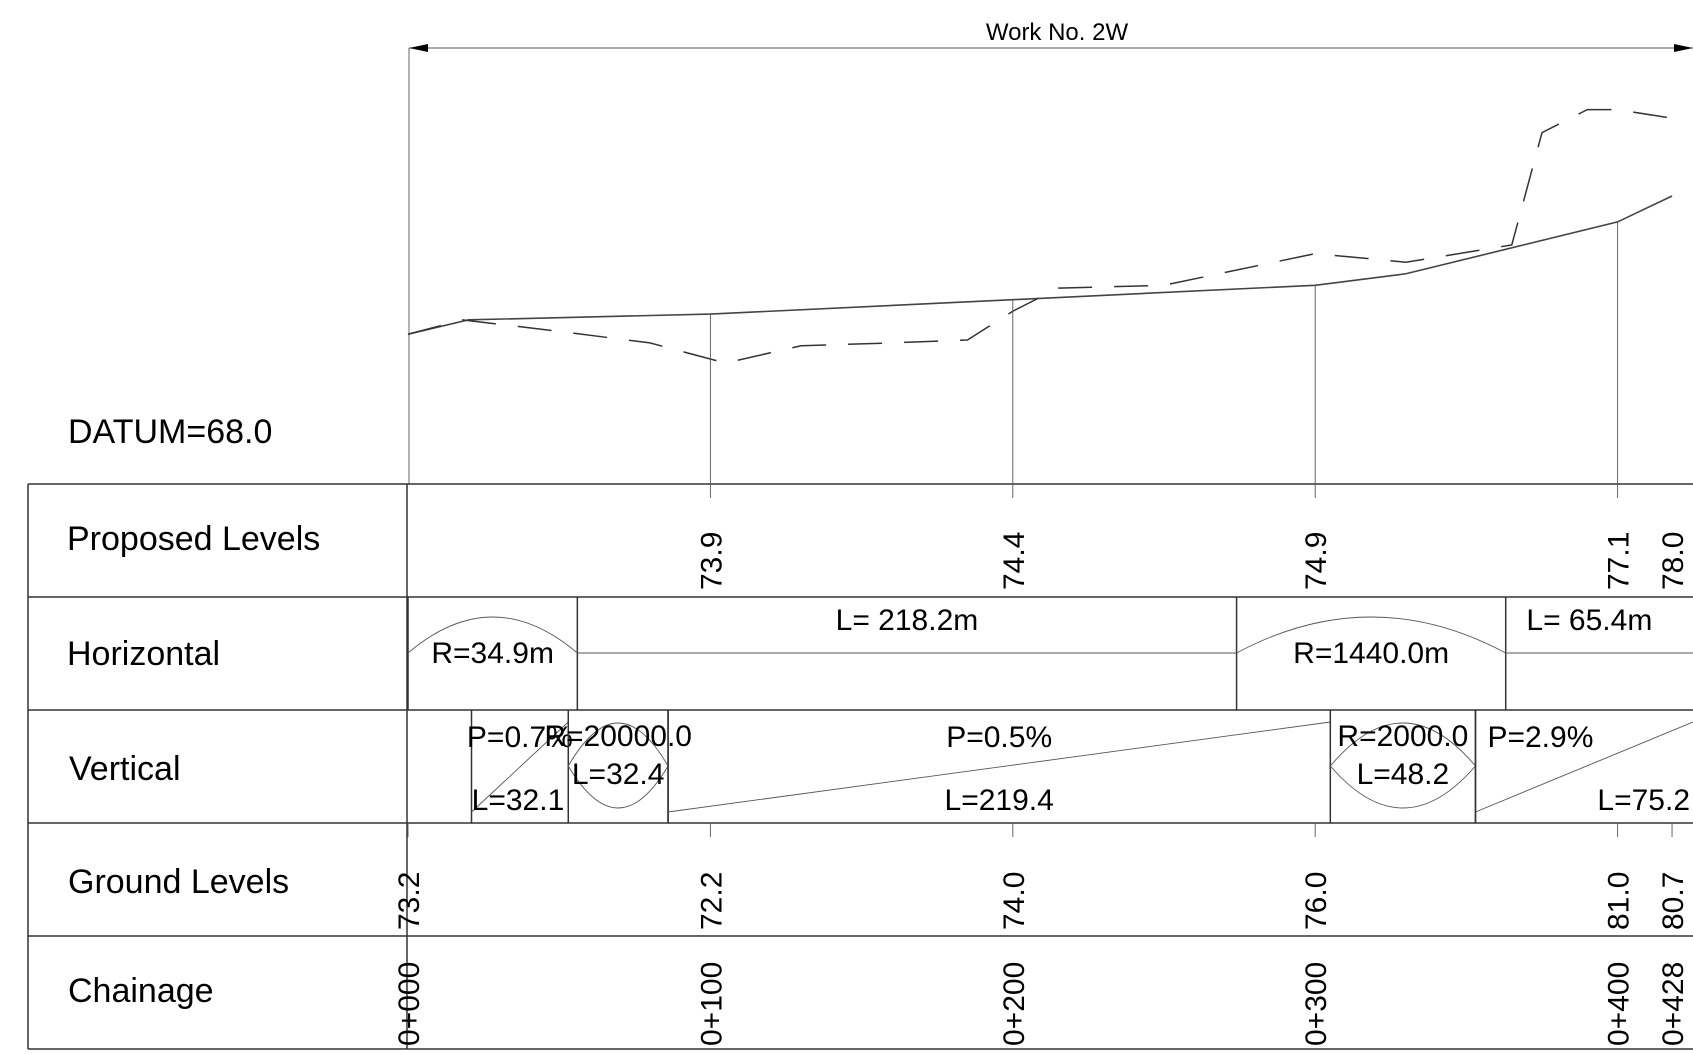 The height and width of the screenshot is (1054, 1693). What do you see at coordinates (999, 800) in the screenshot?
I see `vertical-length-label: L=219.4` at bounding box center [999, 800].